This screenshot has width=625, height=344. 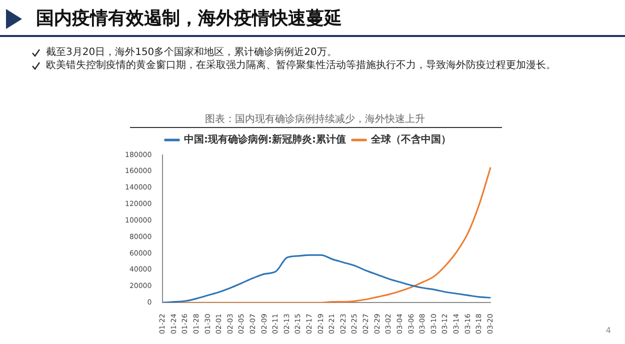 What do you see at coordinates (189, 18) in the screenshot?
I see `chart-title: 国内疫情有效遏制，海外疫情快速蔓延` at bounding box center [189, 18].